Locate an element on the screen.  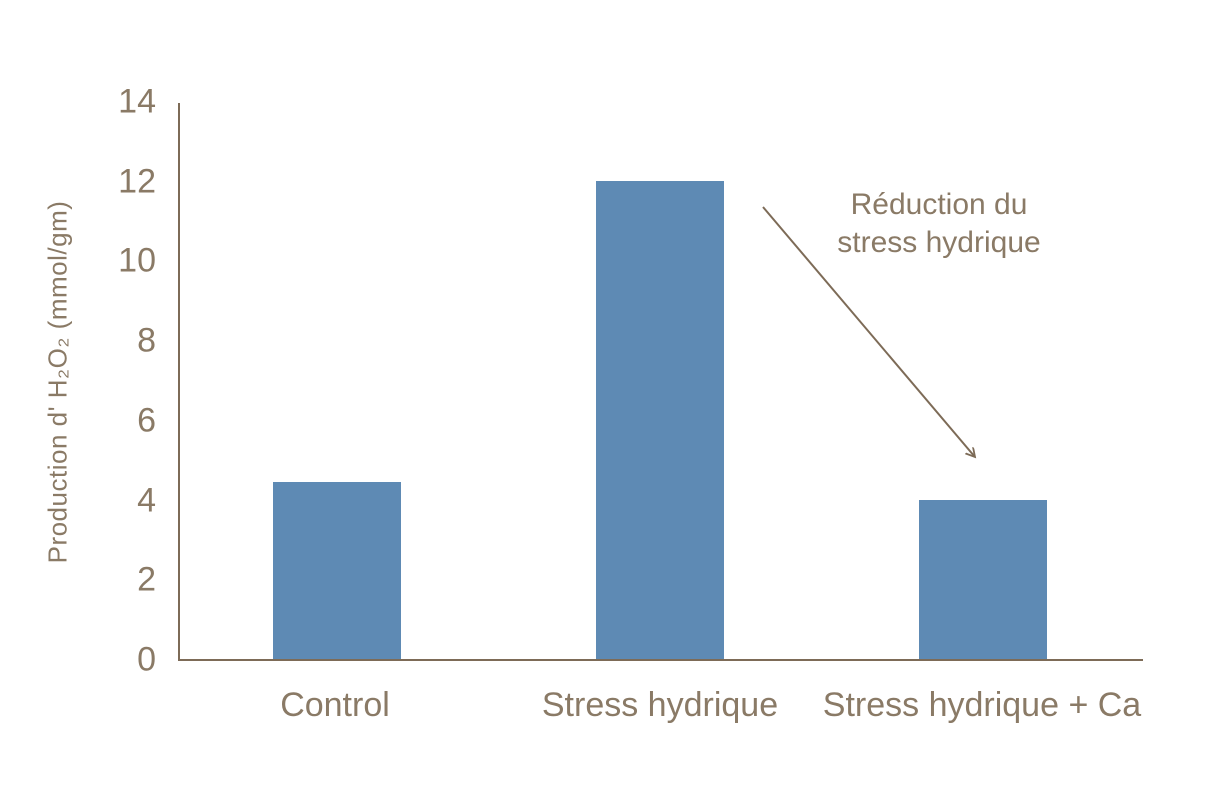
bar-stress-hydrique-ca is located at coordinates (983, 579).